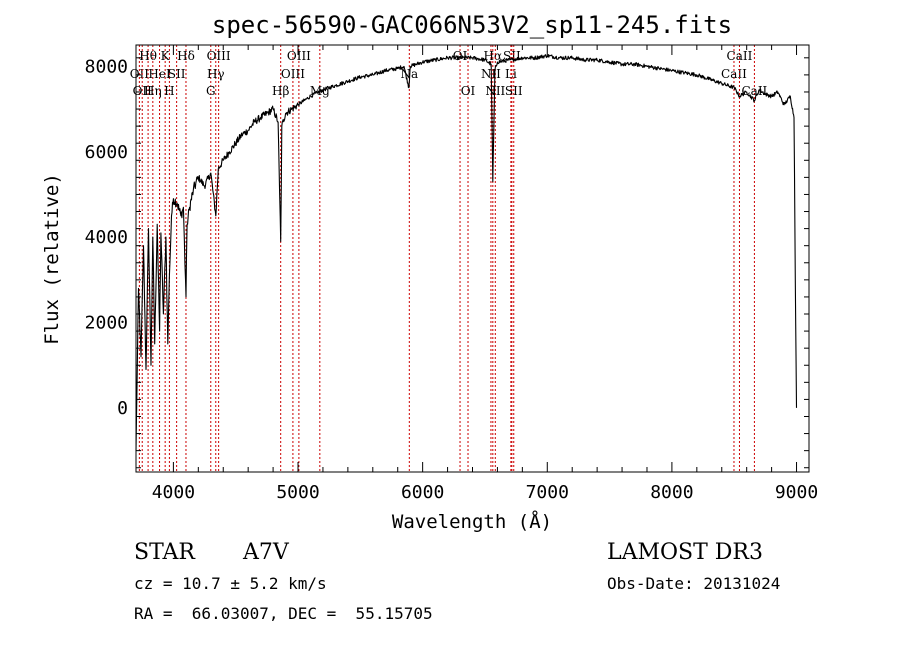 This screenshot has height=649, width=900. I want to click on x-axis-label: Wavelength (Å), so click(472, 521).